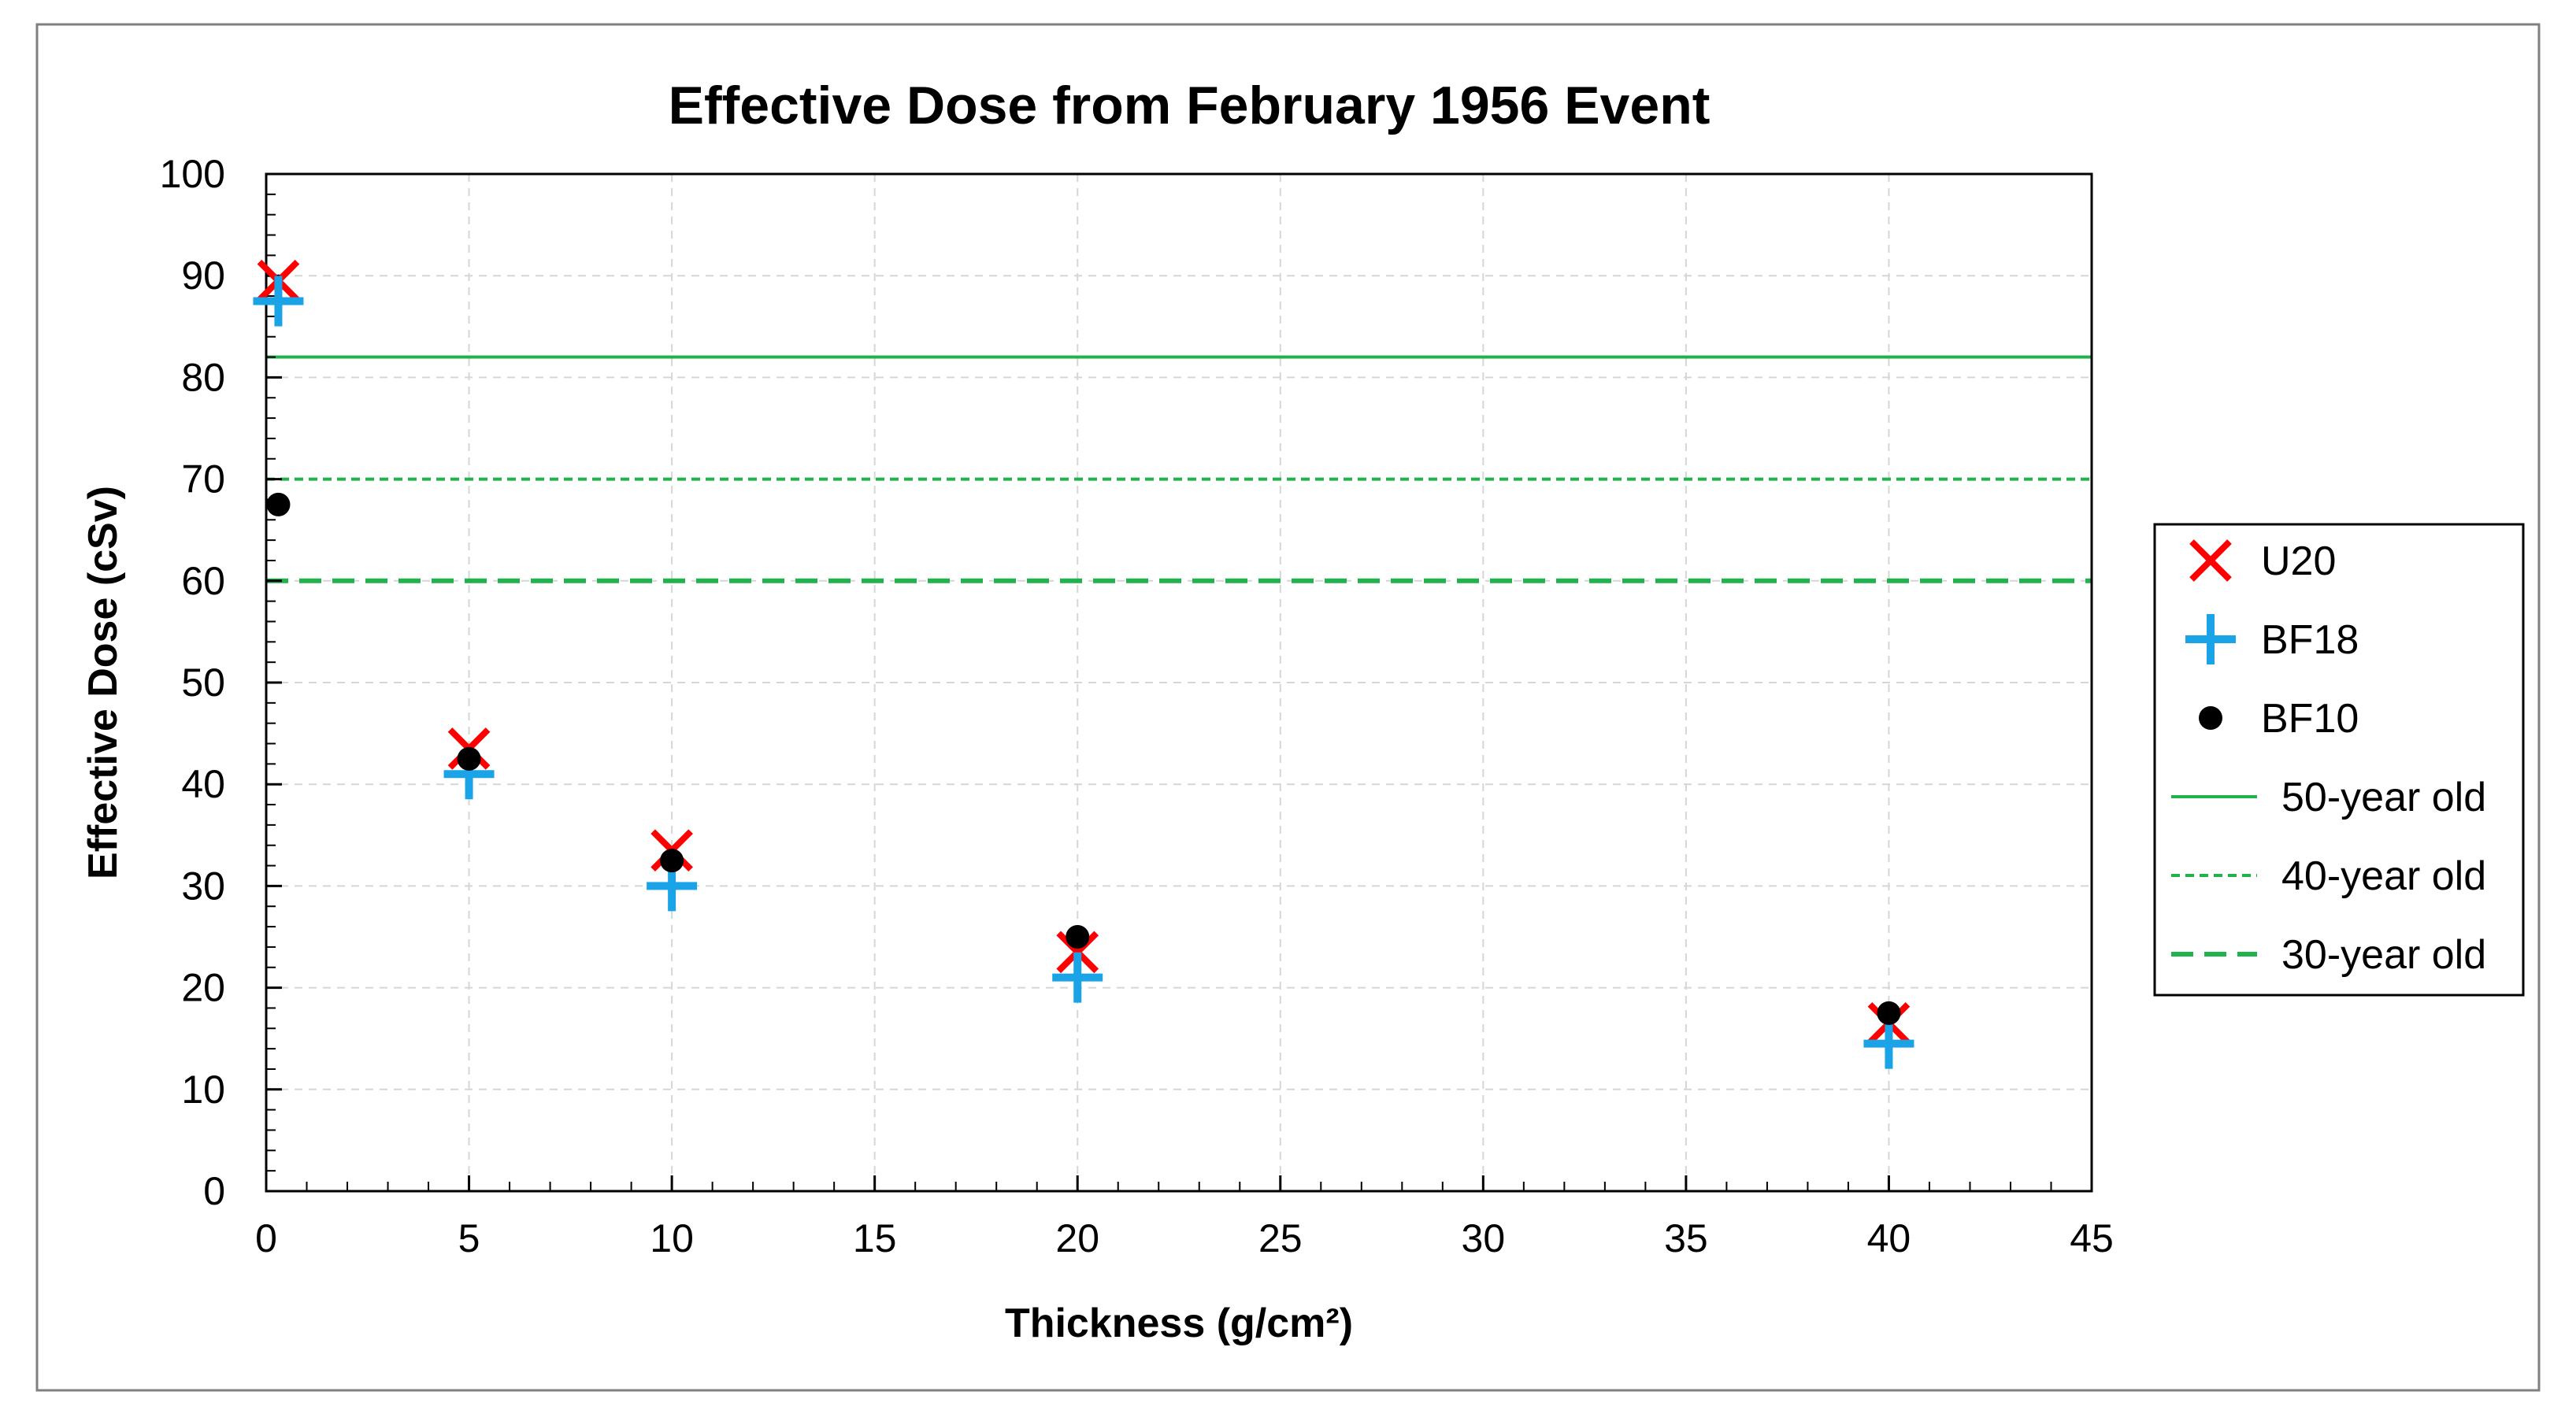 This screenshot has height=1410, width=2576. Describe the element at coordinates (1190, 105) in the screenshot. I see `chart-title: Effective Dose from February 1956 Event` at that location.